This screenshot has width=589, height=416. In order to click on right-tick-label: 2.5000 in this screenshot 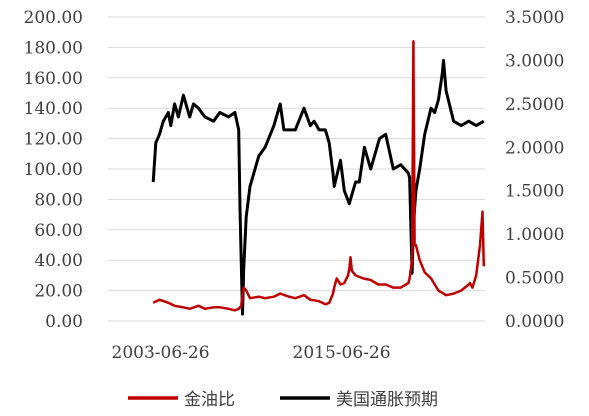, I will do `click(534, 105)`.